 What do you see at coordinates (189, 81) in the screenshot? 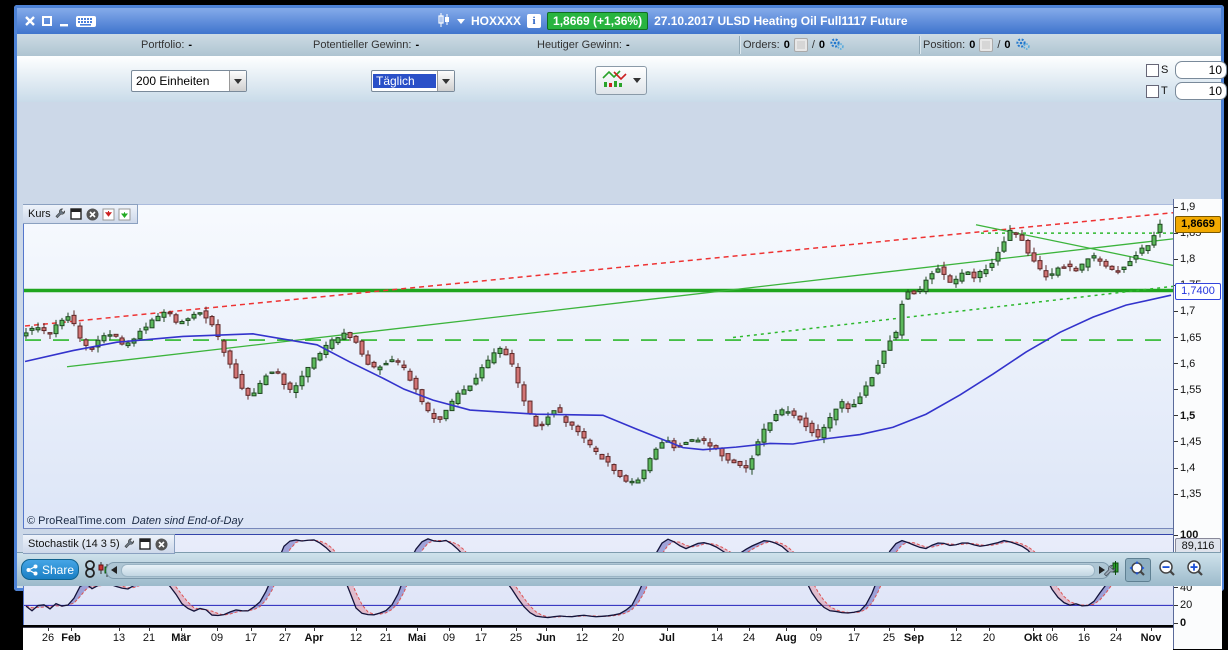
I see `units-dropdown: 200 Einheiten` at bounding box center [189, 81].